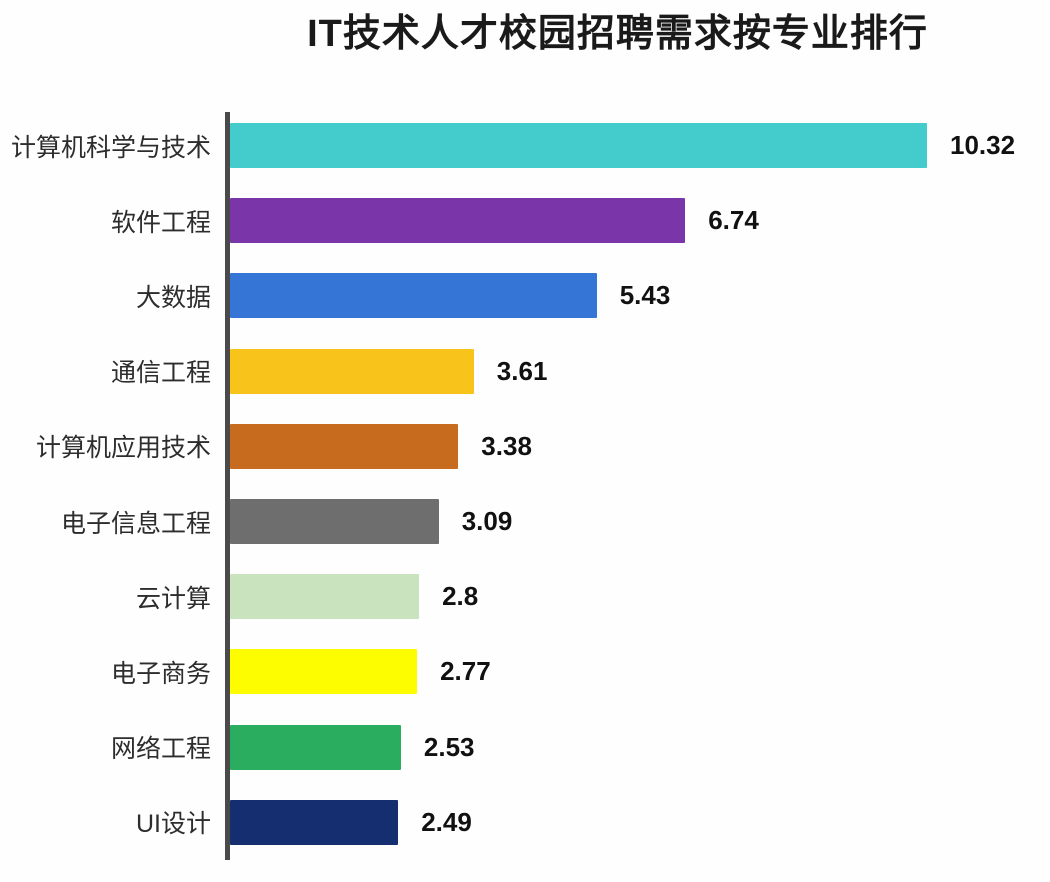 The image size is (1050, 882). I want to click on category-label: 通信工程, so click(160, 373).